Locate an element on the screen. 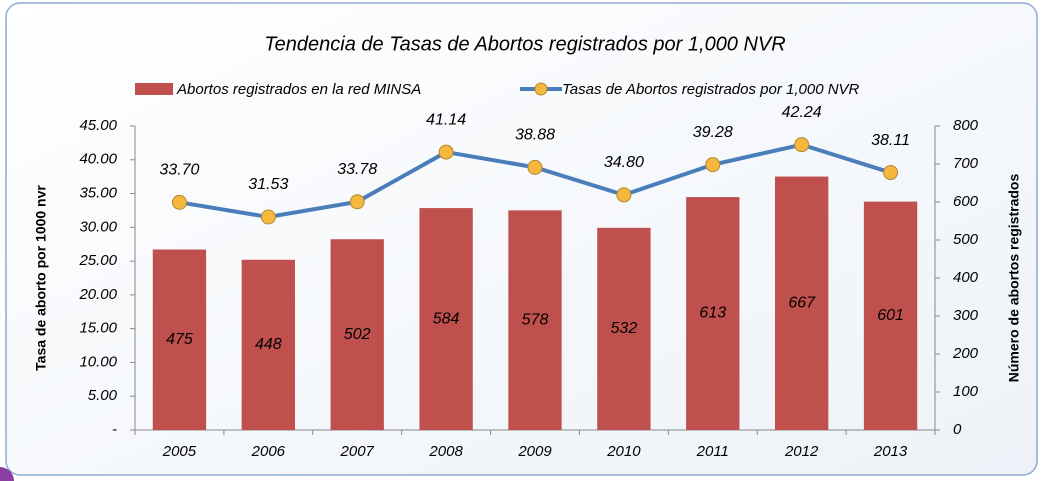 The height and width of the screenshot is (481, 1043). y2-tick-label: 700 is located at coordinates (966, 163).